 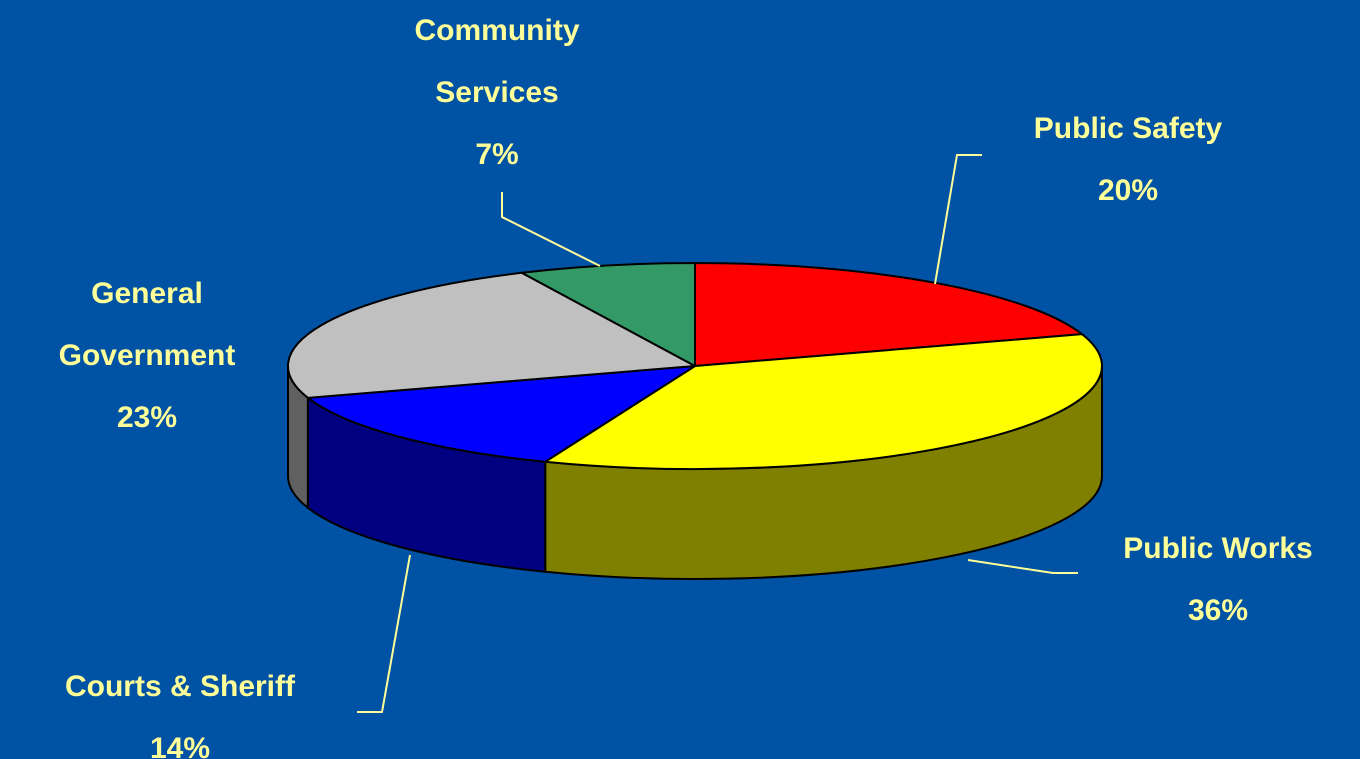 What do you see at coordinates (1128, 190) in the screenshot?
I see `slice-value-public-safety: 20%` at bounding box center [1128, 190].